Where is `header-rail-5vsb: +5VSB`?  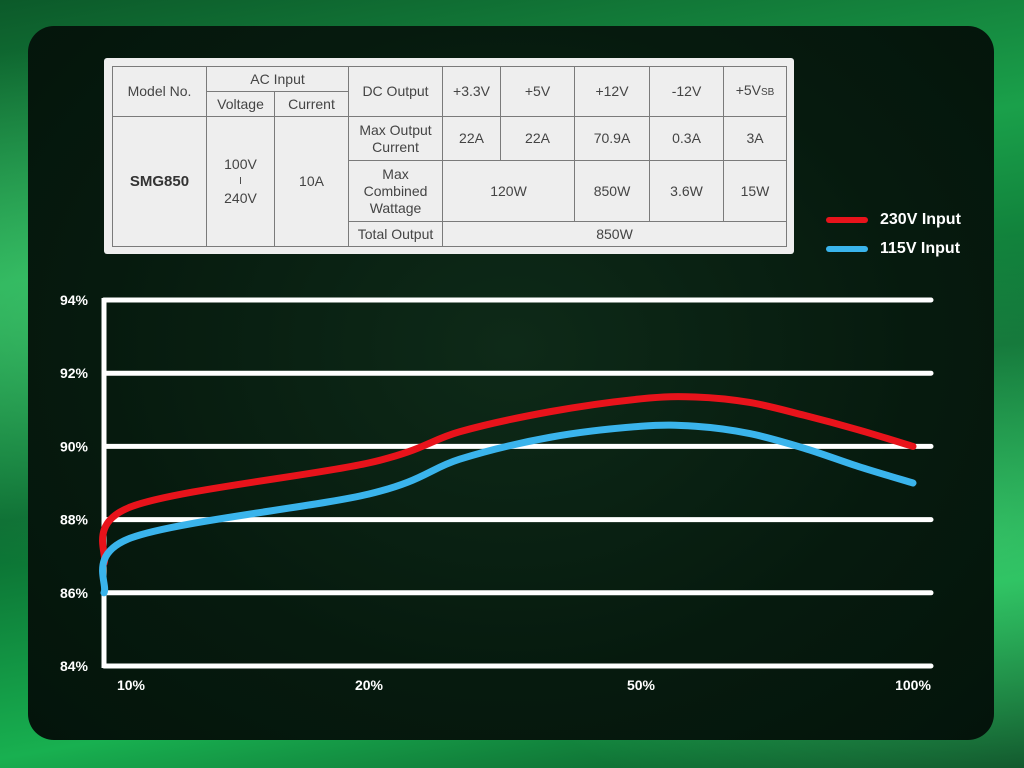 header-rail-5vsb: +5VSB is located at coordinates (755, 91).